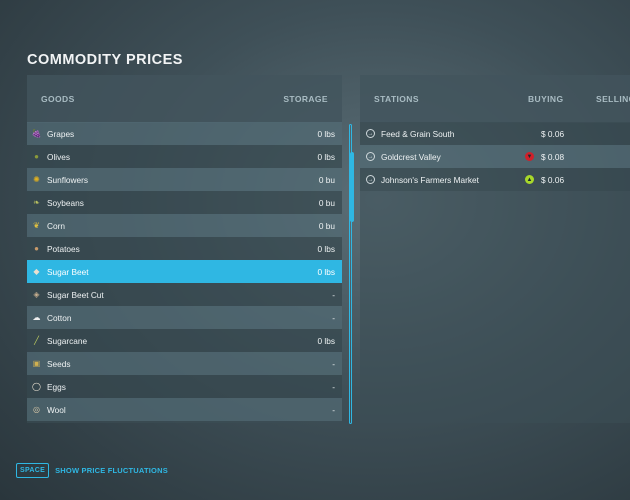  I want to click on goods-row-sugarcane: ╱ Sugarcane 0 lbs, so click(184, 340).